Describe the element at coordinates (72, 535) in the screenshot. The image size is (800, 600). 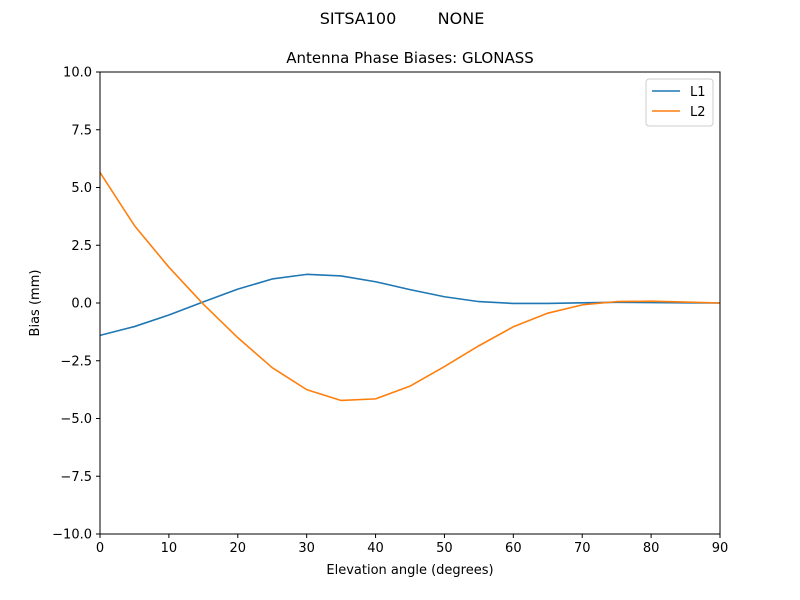
I see `y-tick-label: −10.0` at that location.